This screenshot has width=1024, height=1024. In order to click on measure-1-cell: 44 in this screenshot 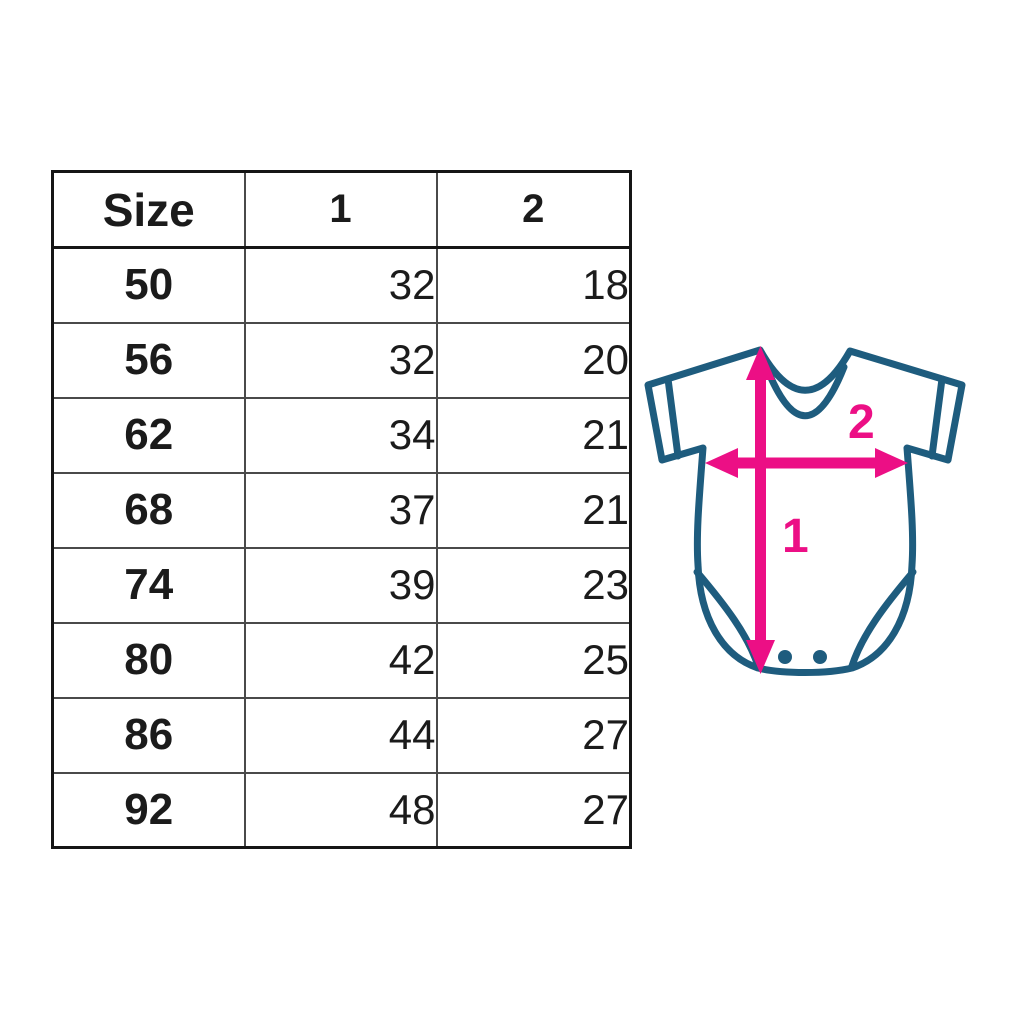, I will do `click(340, 735)`.